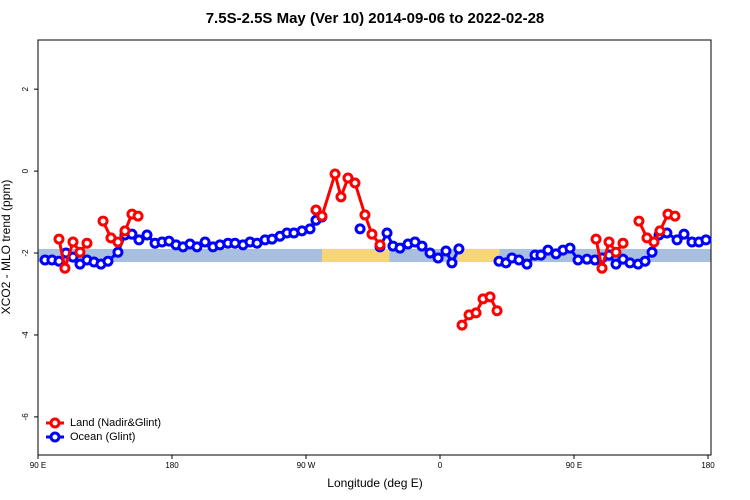 This screenshot has width=750, height=500. I want to click on x-tick-label: 90 W, so click(306, 465).